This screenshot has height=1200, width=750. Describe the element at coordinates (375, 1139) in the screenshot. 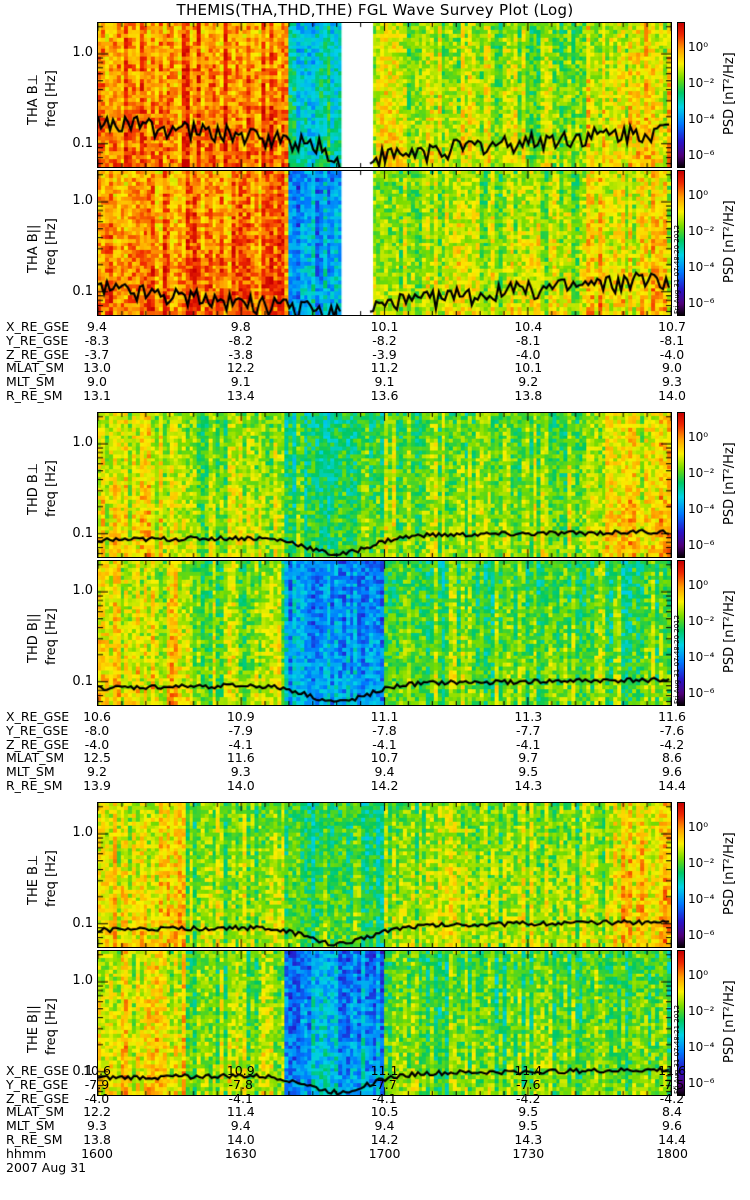

I see `ephemeris-row: R_RE_SM 13.8 14.0 14.2 14.3 14.4` at that location.